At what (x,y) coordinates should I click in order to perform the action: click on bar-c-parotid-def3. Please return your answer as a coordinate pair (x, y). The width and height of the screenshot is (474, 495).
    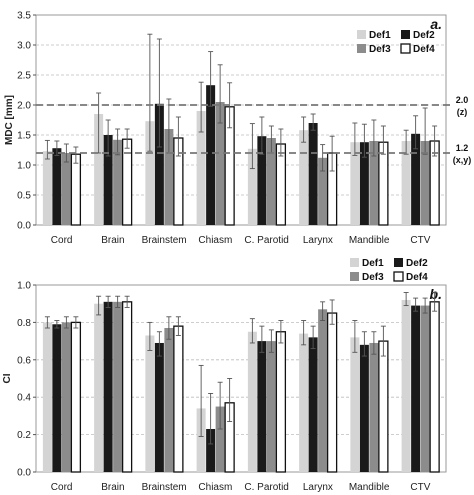
    Looking at the image, I should click on (271, 406).